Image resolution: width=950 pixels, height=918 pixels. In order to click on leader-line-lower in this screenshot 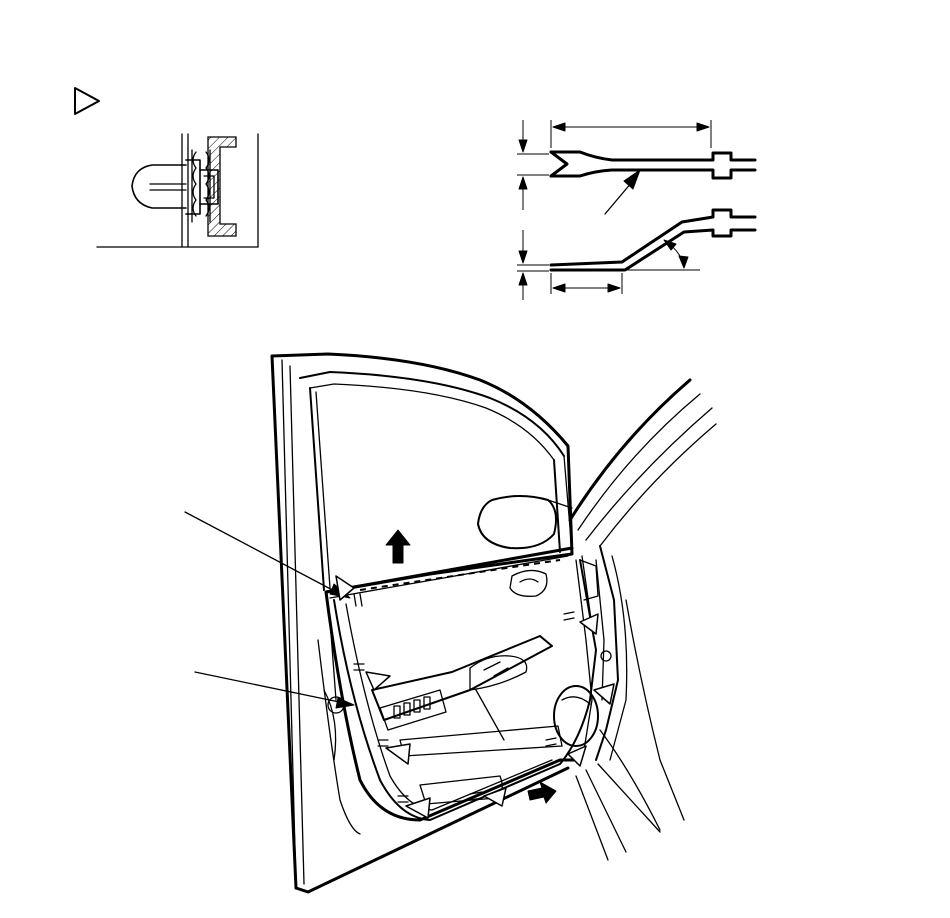, I will do `click(269, 687)`.